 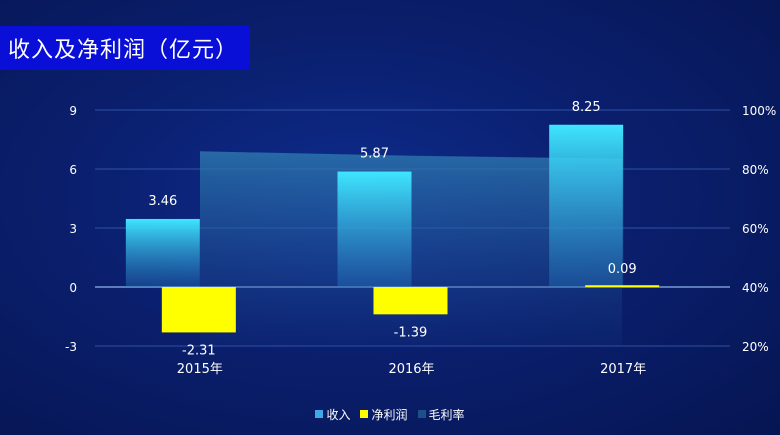 I want to click on legend-label-gross-margin: 毛利率, so click(x=446, y=414).